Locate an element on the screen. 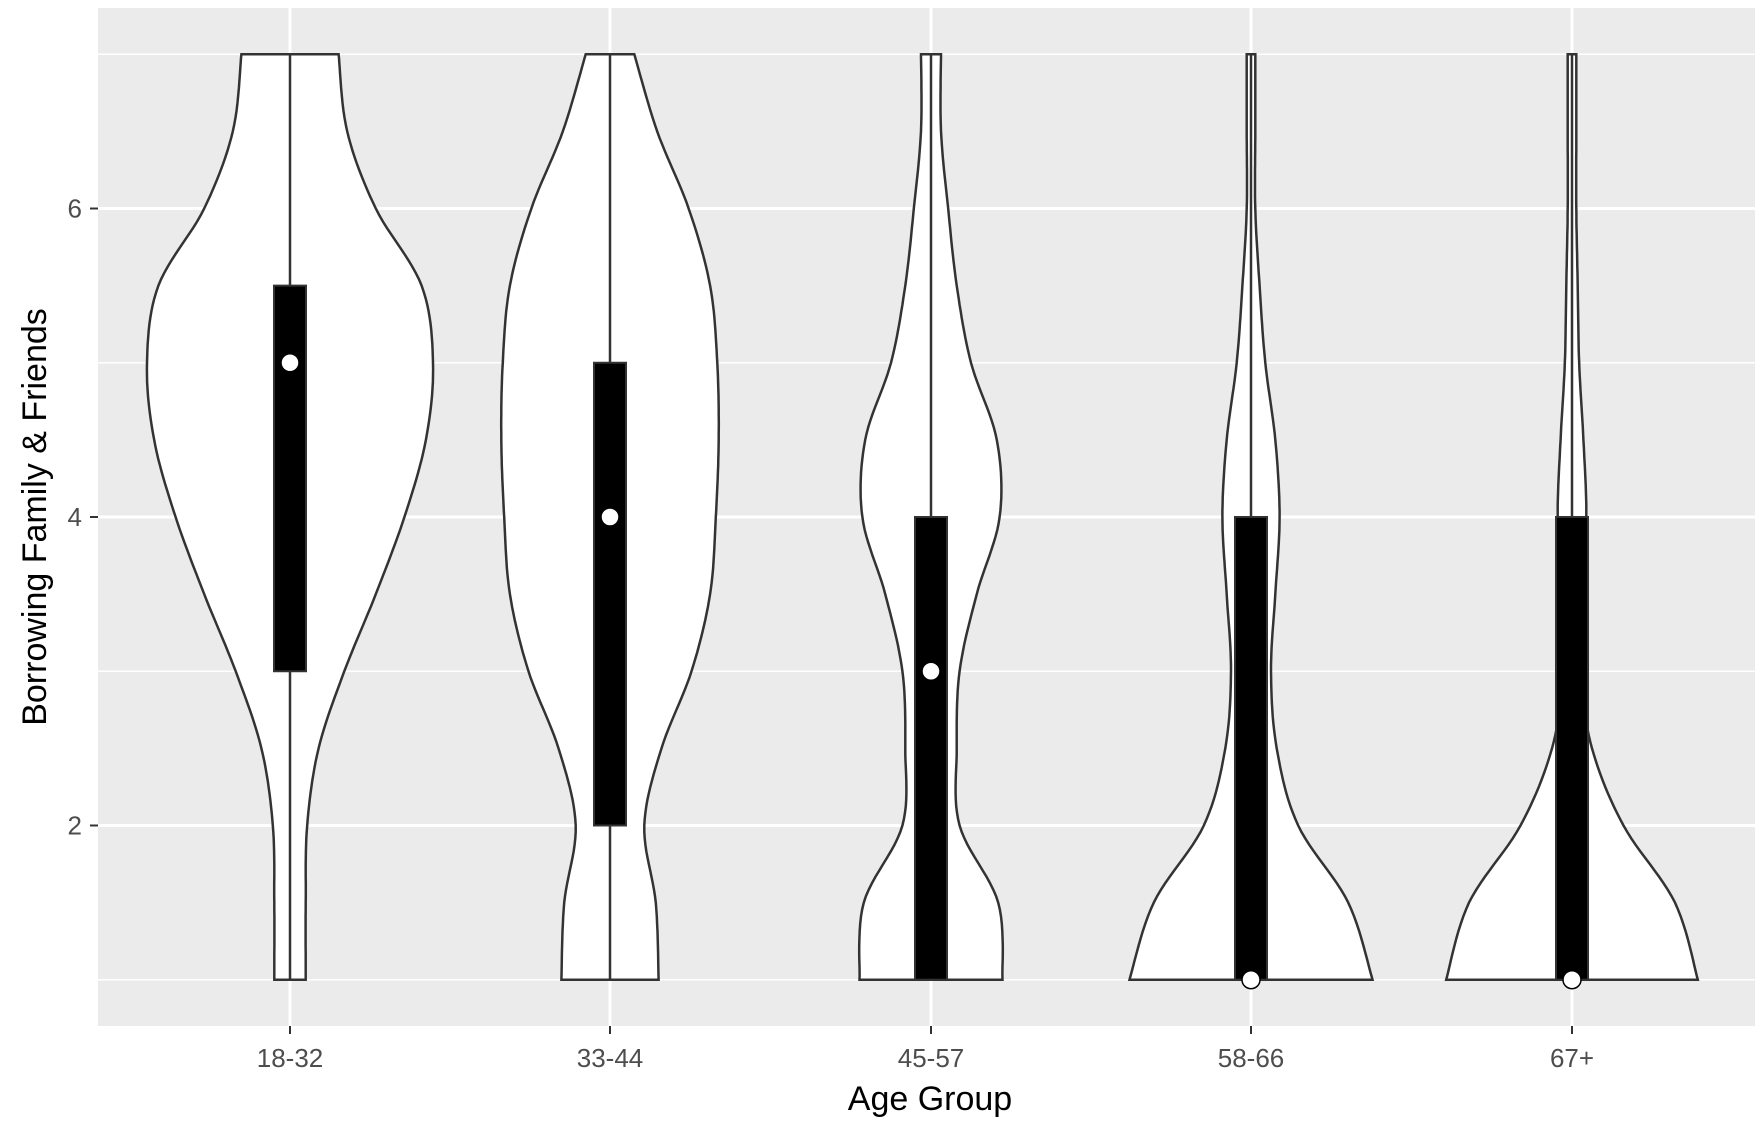  y-tick-label: 6 is located at coordinates (75, 209).